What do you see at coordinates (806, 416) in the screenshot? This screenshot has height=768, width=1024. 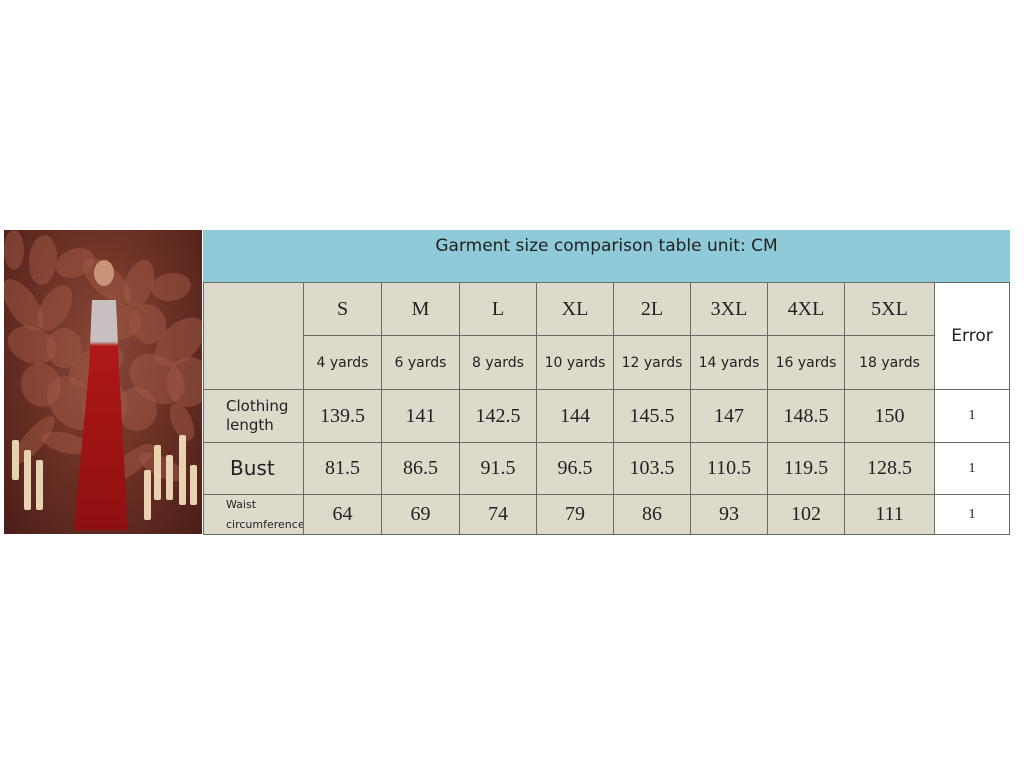 I see `value-cell: 148.5` at bounding box center [806, 416].